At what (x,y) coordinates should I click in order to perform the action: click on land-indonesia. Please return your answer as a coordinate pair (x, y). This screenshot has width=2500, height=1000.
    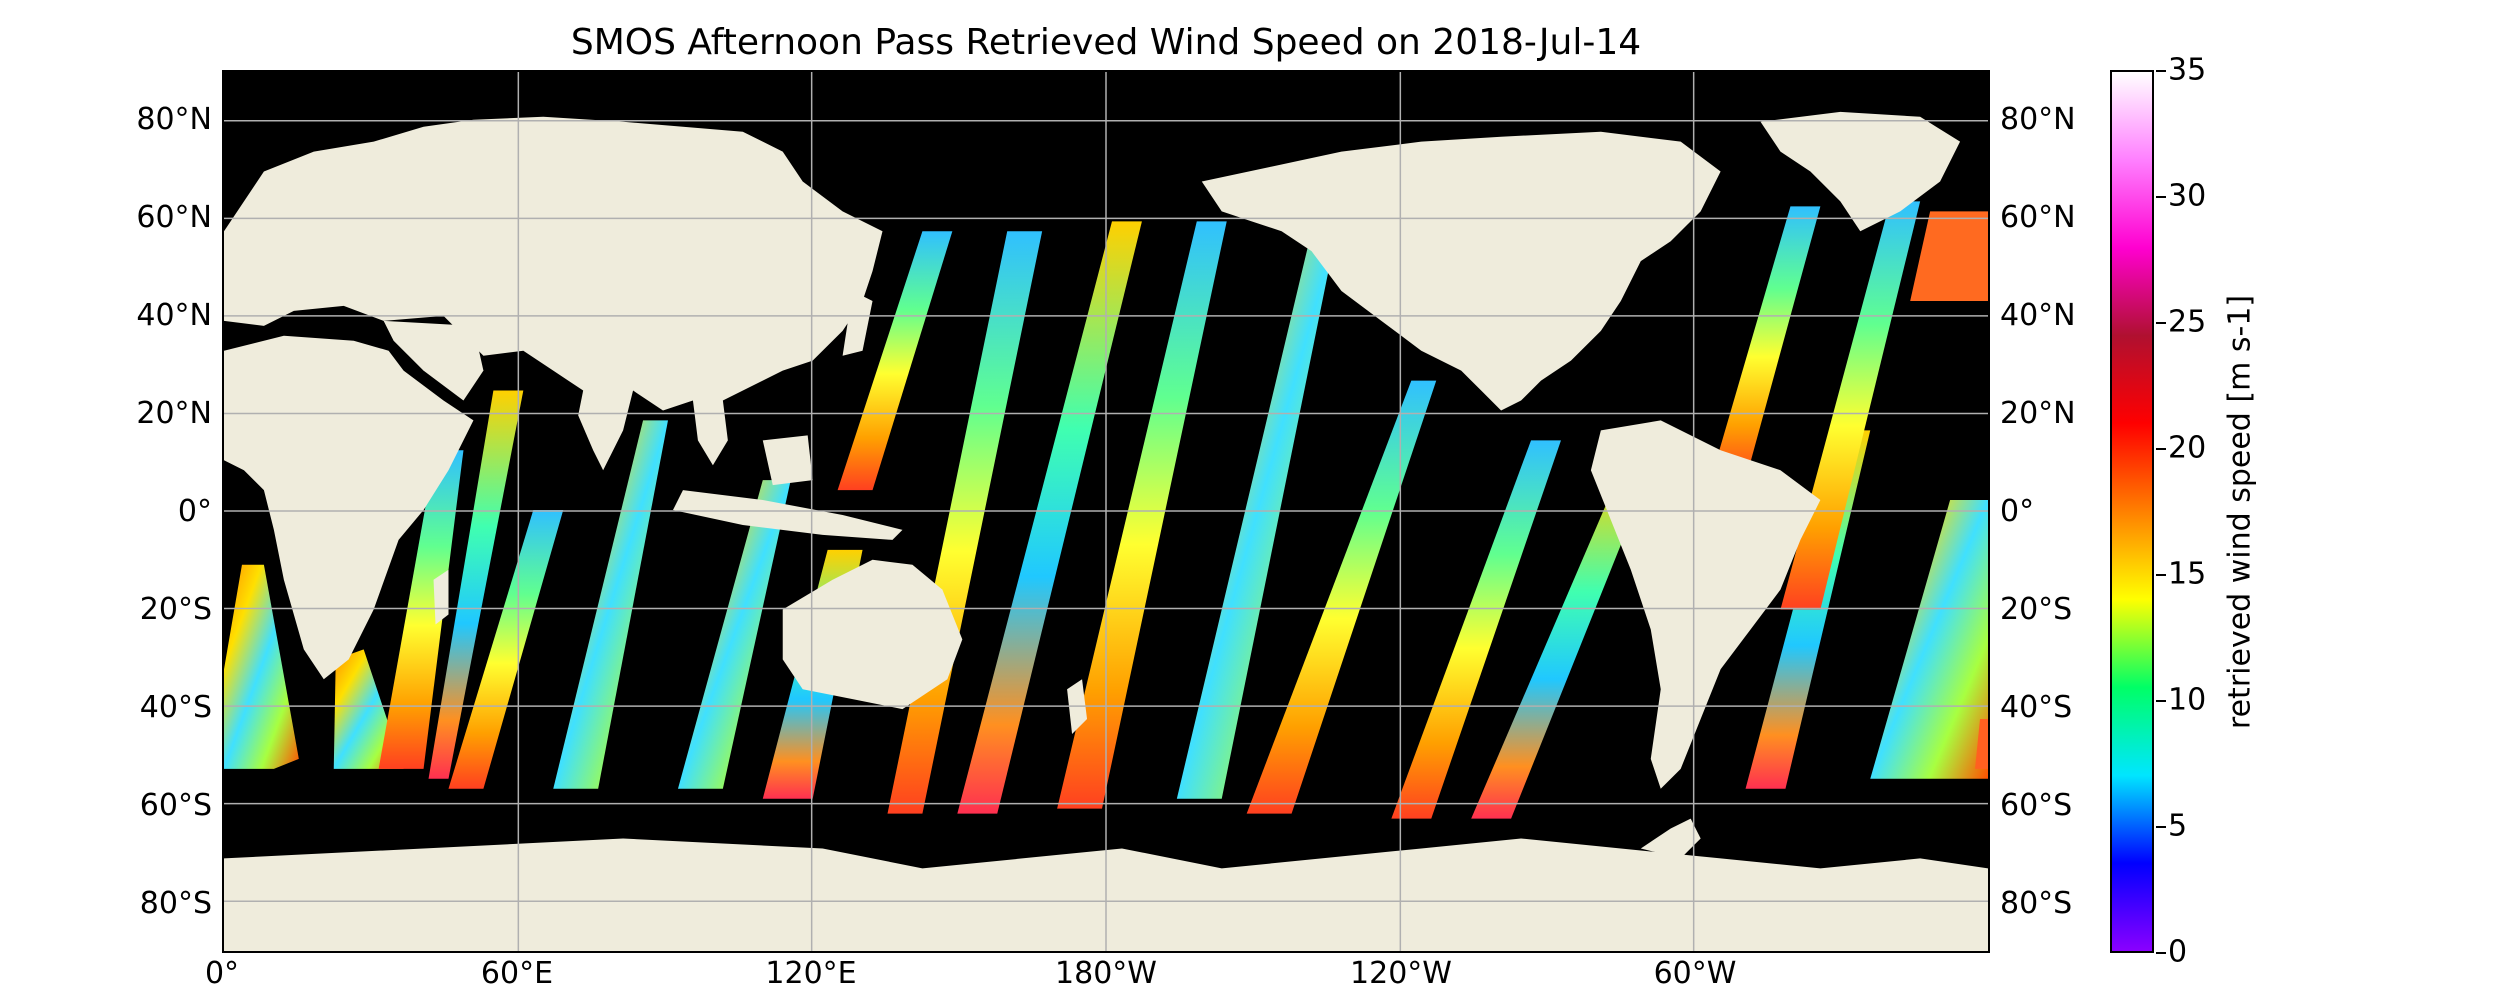
    Looking at the image, I should click on (787, 515).